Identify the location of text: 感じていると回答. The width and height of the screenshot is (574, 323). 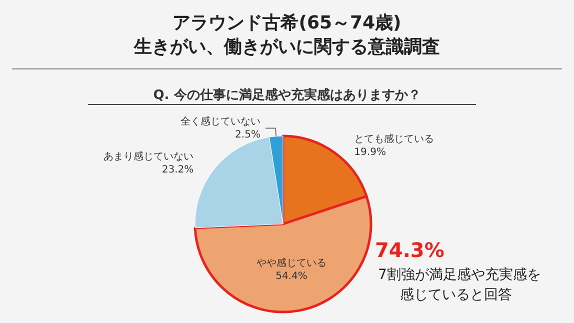
(456, 295).